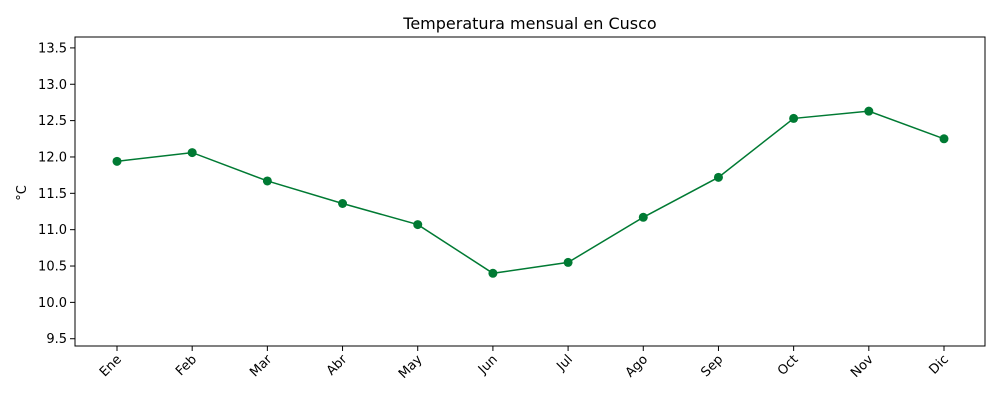 The image size is (1000, 400). What do you see at coordinates (22, 193) in the screenshot?
I see `y-axis-label: °C` at bounding box center [22, 193].